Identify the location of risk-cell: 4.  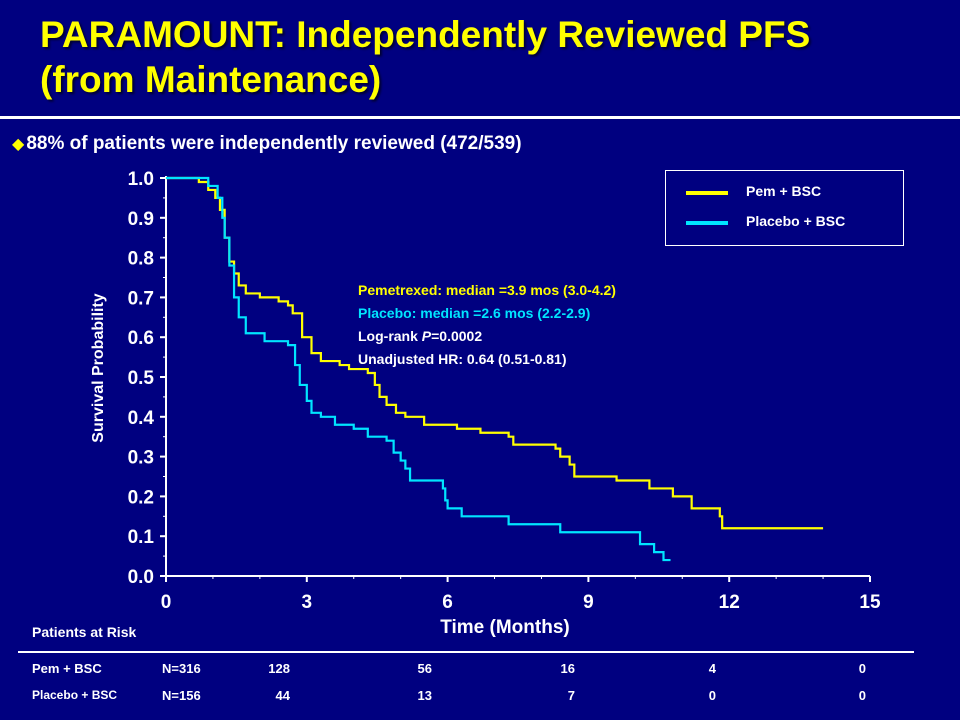
(712, 668).